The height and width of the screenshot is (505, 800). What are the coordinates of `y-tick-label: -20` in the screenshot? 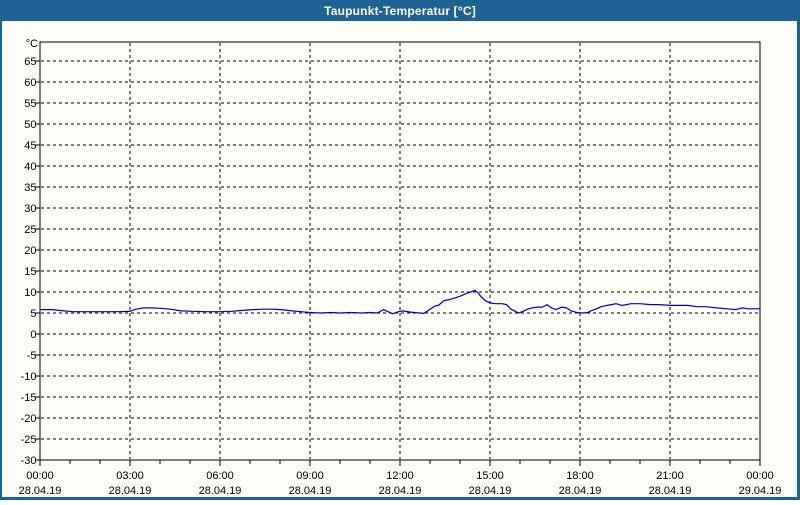 It's located at (29, 419).